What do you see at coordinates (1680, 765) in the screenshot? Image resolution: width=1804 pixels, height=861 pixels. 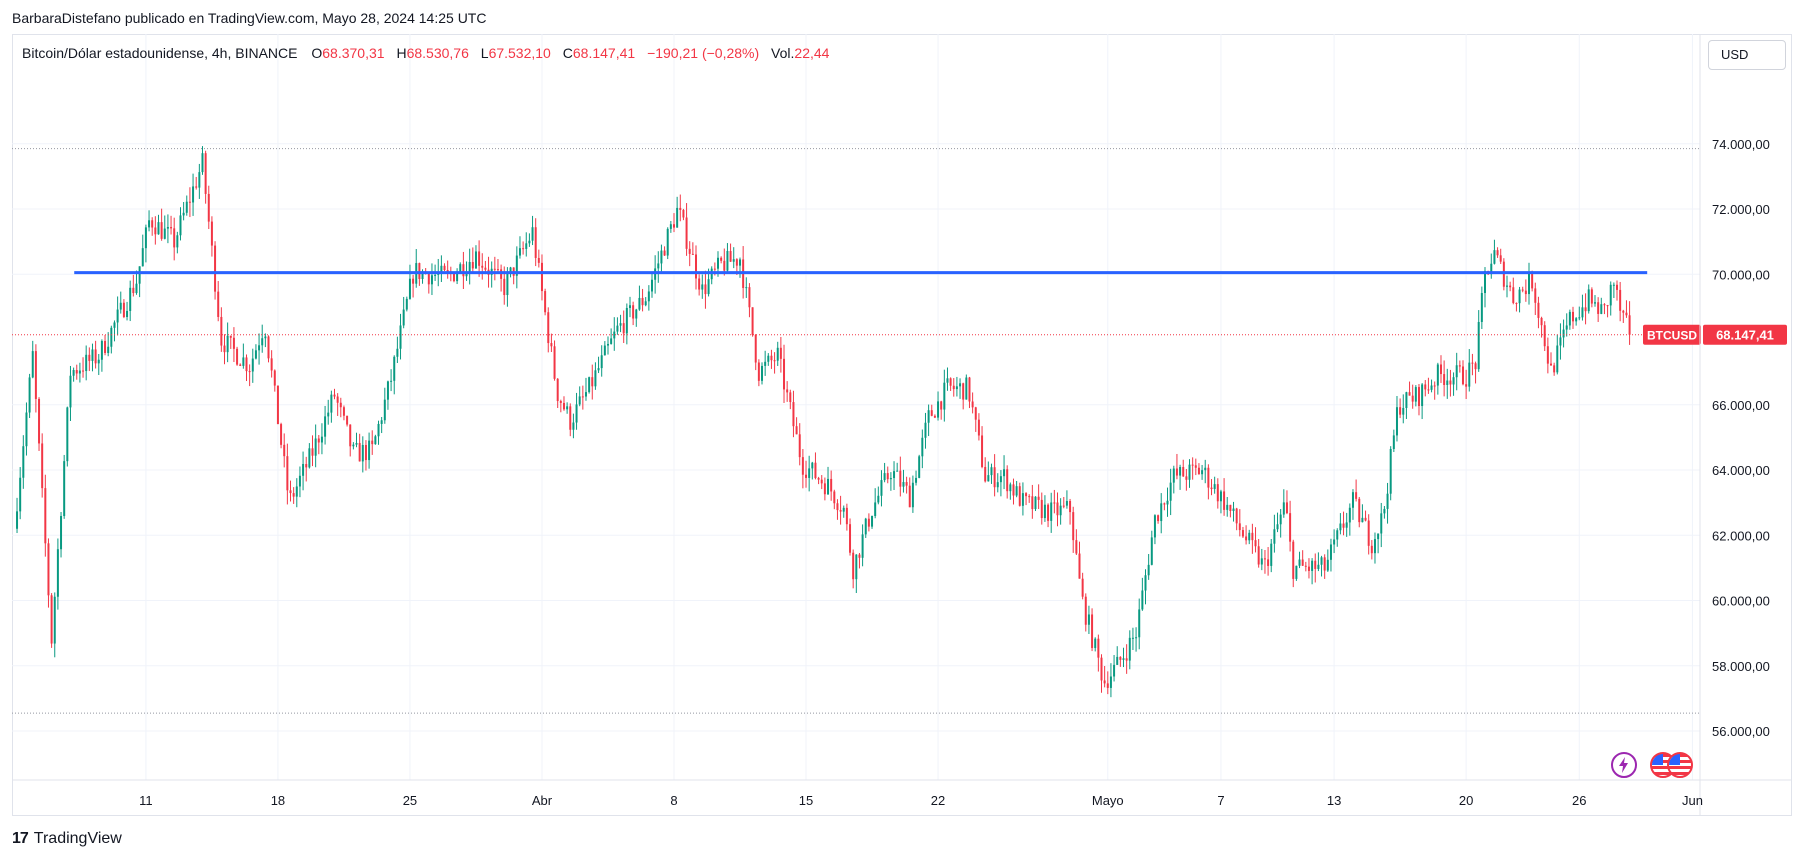 I see `us-flag-icon` at bounding box center [1680, 765].